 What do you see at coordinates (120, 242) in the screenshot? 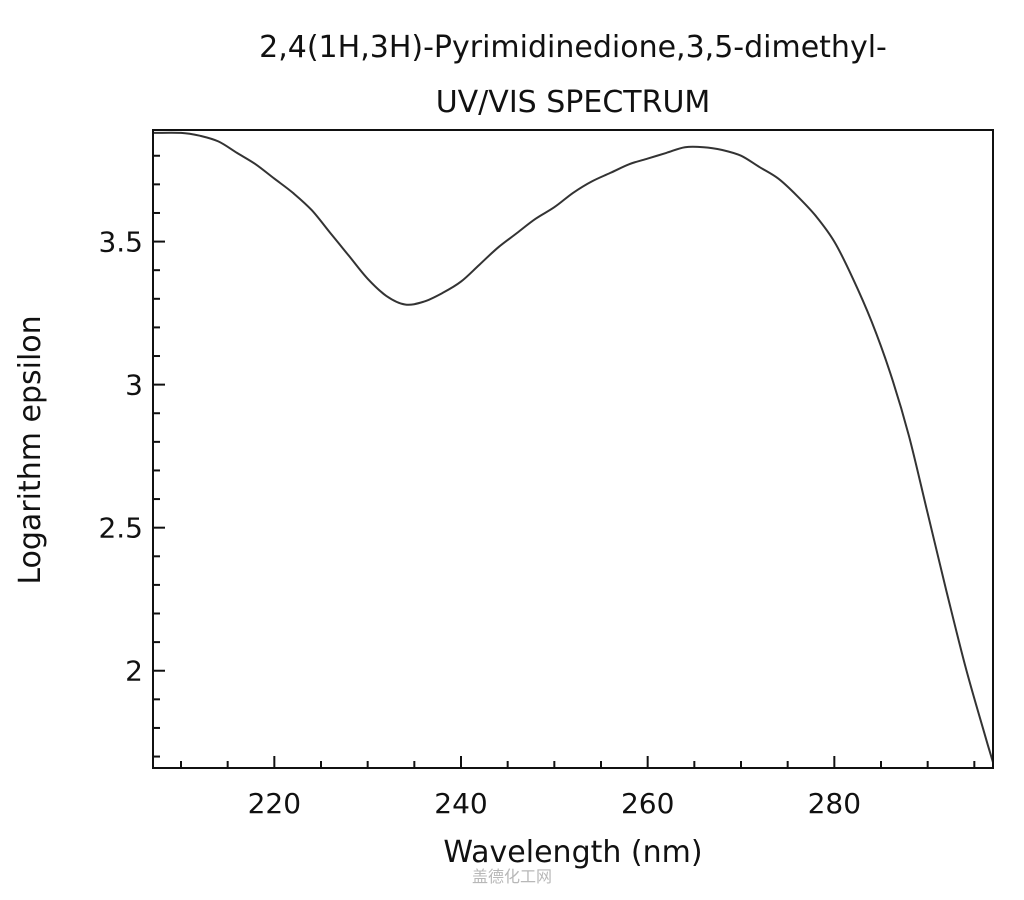
I see `y-tick-label: 3.5` at bounding box center [120, 242].